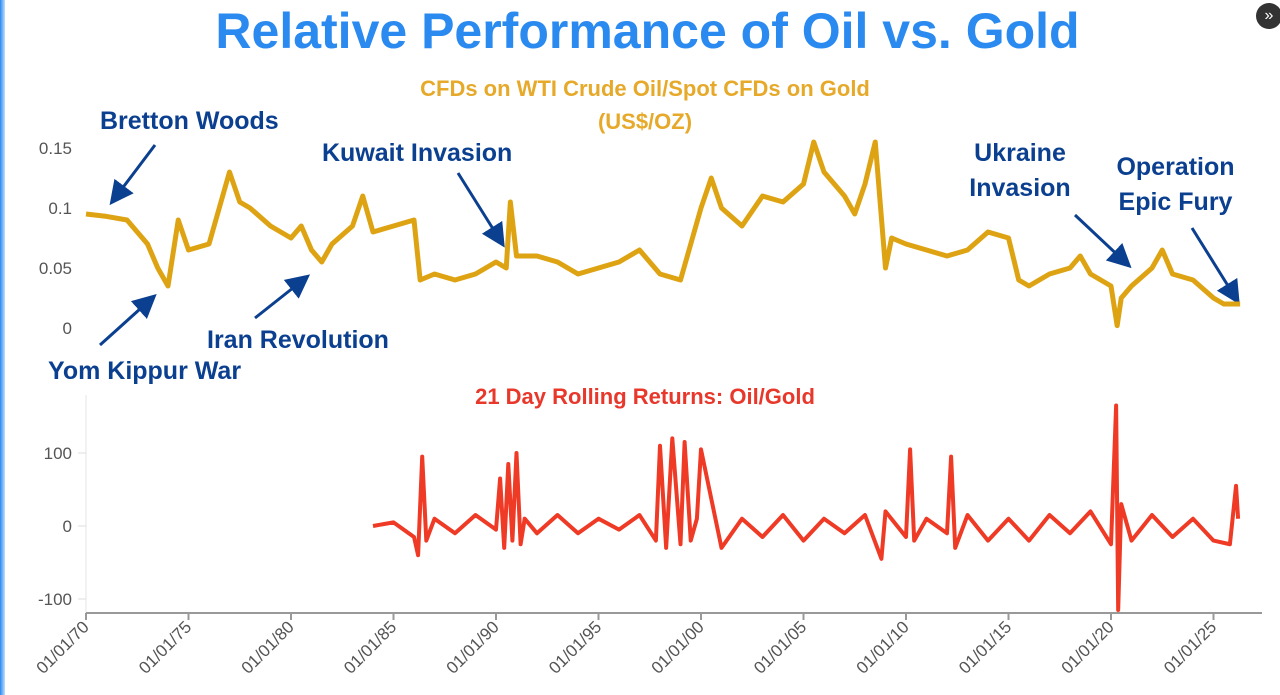 The image size is (1280, 695). Describe the element at coordinates (60, 208) in the screenshot. I see `y-tick-label: 0.1` at that location.